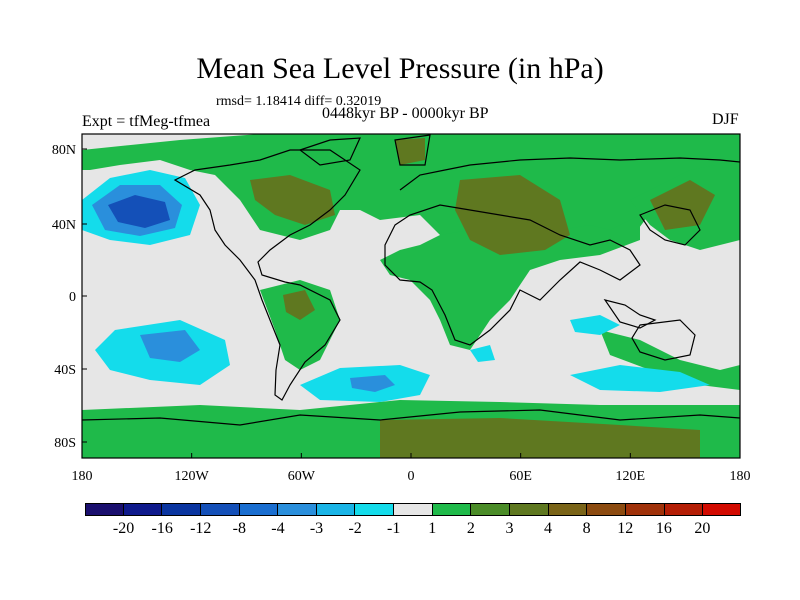 The width and height of the screenshot is (800, 600). I want to click on contour-spacific-positive, so click(670, 360).